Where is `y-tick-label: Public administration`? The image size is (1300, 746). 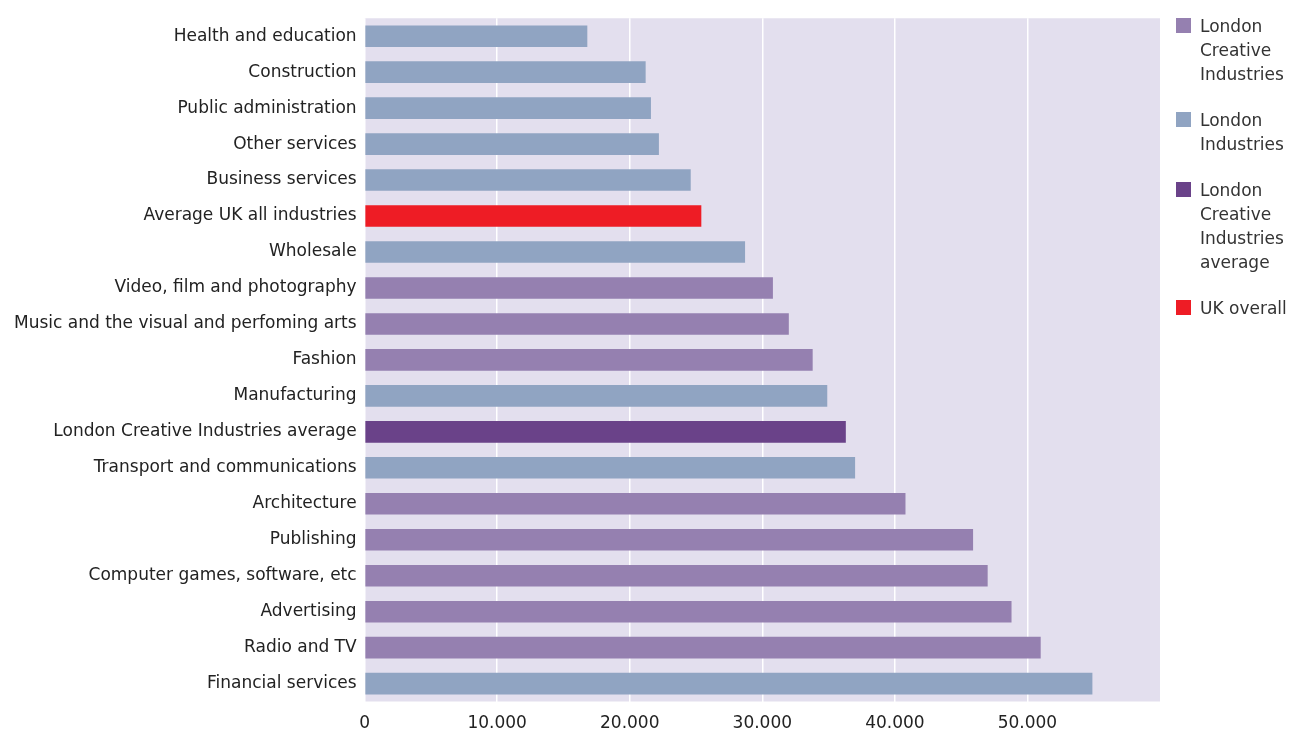
y-tick-label: Public administration is located at coordinates (267, 106).